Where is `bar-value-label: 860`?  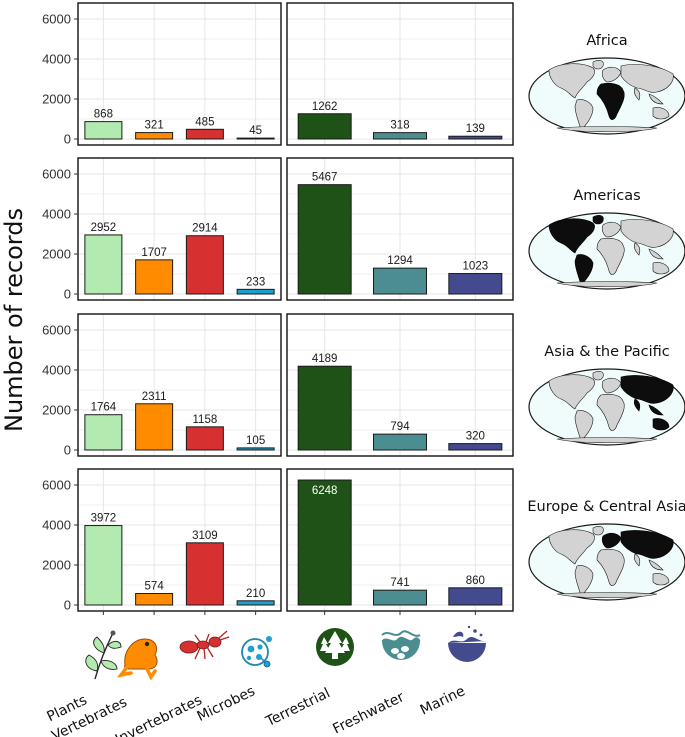 bar-value-label: 860 is located at coordinates (475, 581).